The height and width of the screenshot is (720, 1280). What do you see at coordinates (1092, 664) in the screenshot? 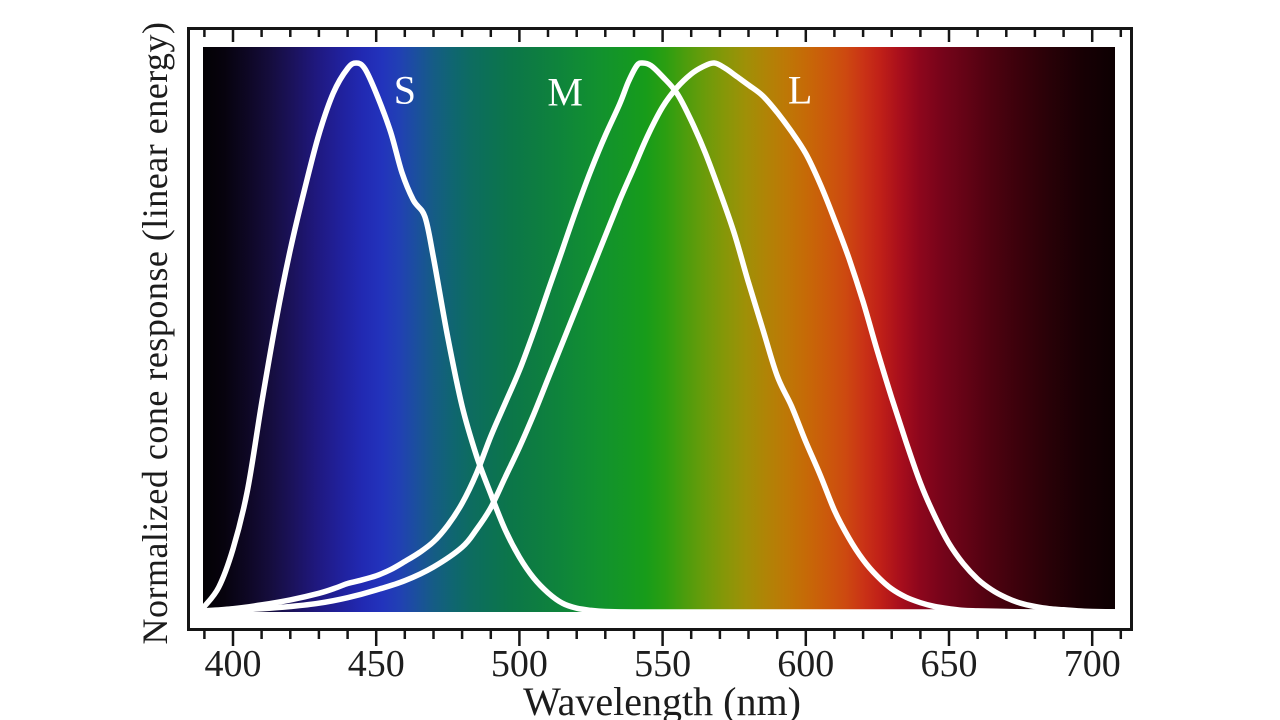
I see `x-tick-label-700: 700` at bounding box center [1092, 664].